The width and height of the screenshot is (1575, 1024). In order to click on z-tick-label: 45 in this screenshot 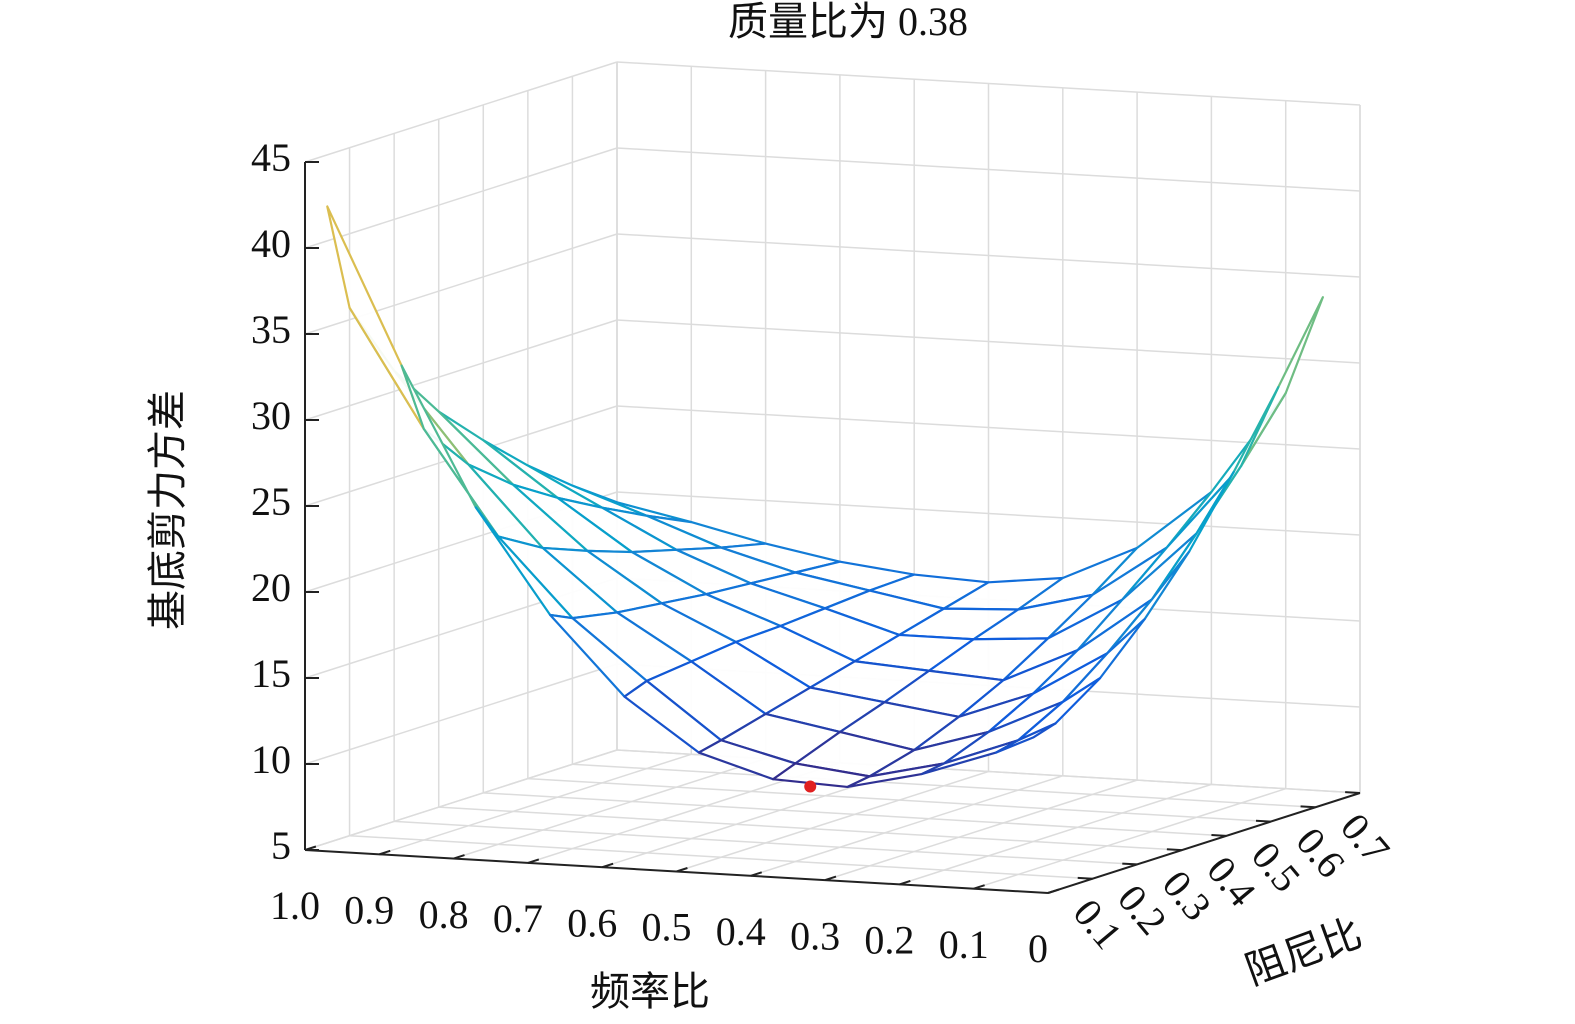, I will do `click(271, 157)`.